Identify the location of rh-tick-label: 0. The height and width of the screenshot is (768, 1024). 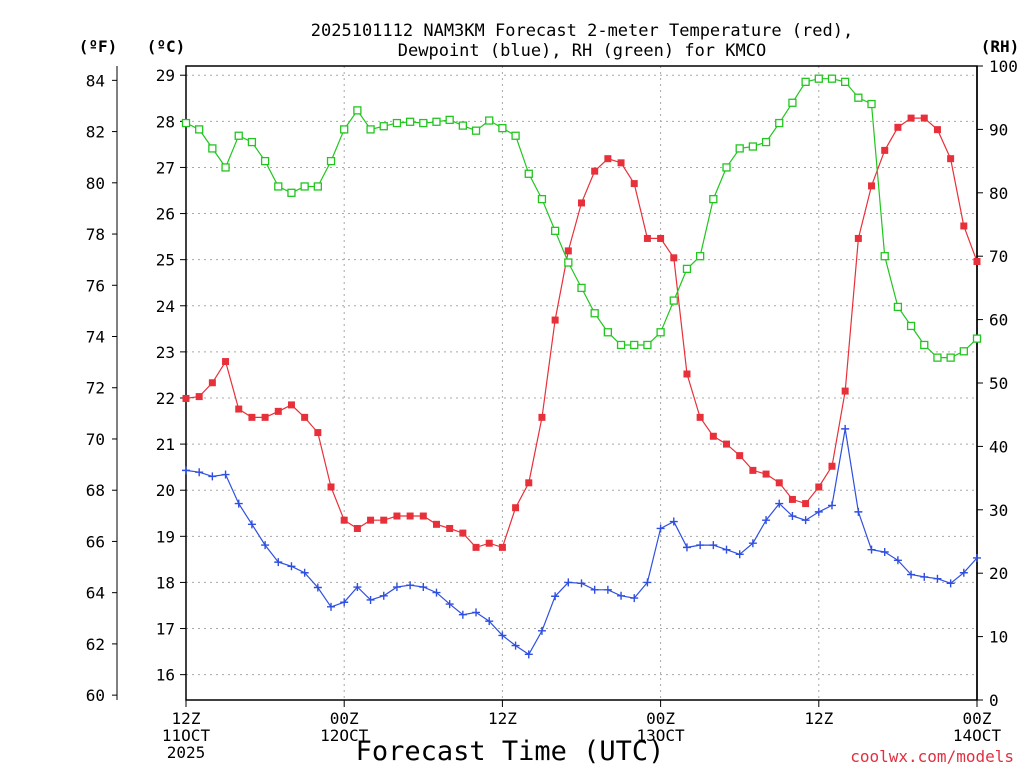
(994, 700).